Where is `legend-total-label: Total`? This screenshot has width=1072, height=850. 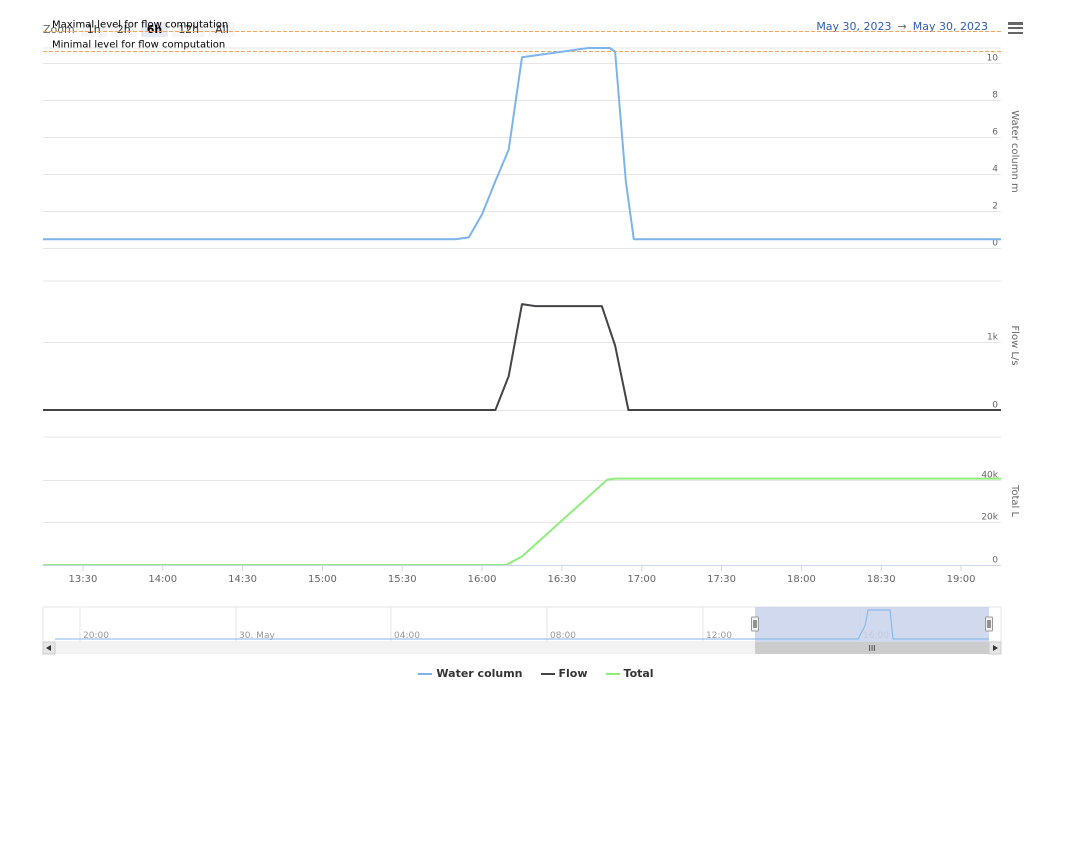 legend-total-label: Total is located at coordinates (638, 673).